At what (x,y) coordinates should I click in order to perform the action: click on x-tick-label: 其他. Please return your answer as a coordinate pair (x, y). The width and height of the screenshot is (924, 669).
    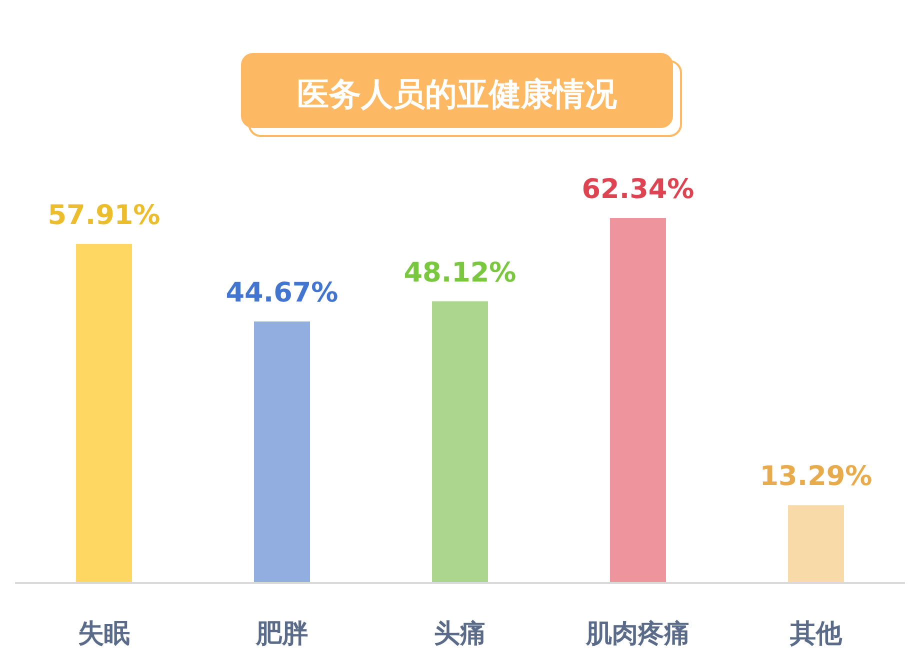
    Looking at the image, I should click on (816, 634).